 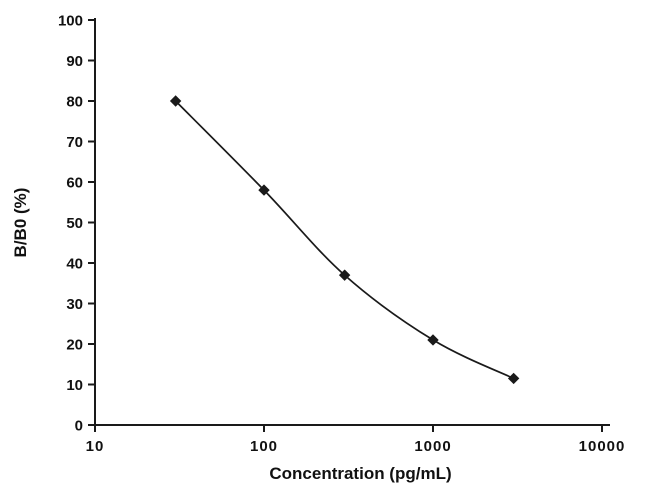 What do you see at coordinates (74, 264) in the screenshot?
I see `y-tick-label: 40` at bounding box center [74, 264].